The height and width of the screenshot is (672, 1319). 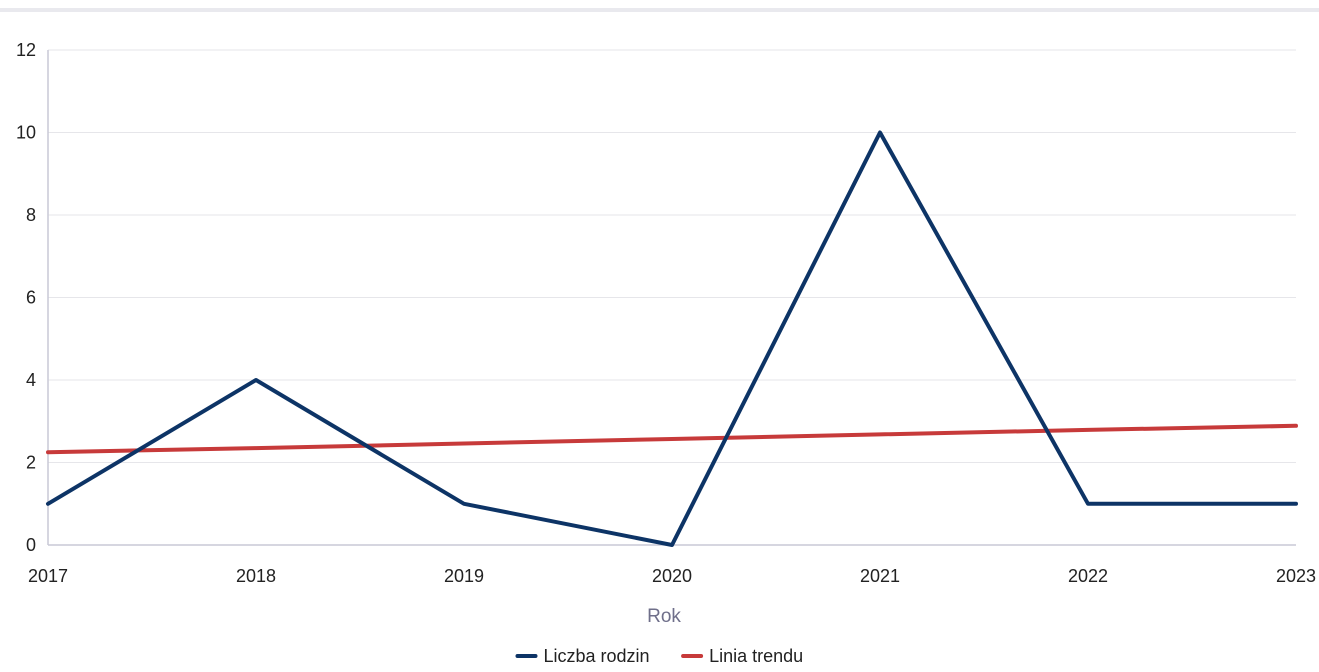 What do you see at coordinates (31, 215) in the screenshot?
I see `y-tick-label: 8` at bounding box center [31, 215].